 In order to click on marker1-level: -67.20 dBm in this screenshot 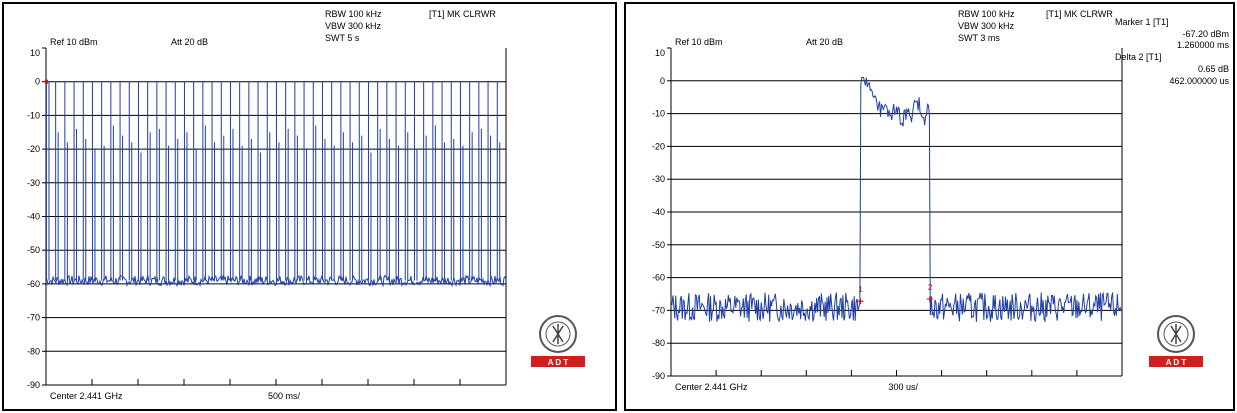, I will do `click(1205, 34)`.